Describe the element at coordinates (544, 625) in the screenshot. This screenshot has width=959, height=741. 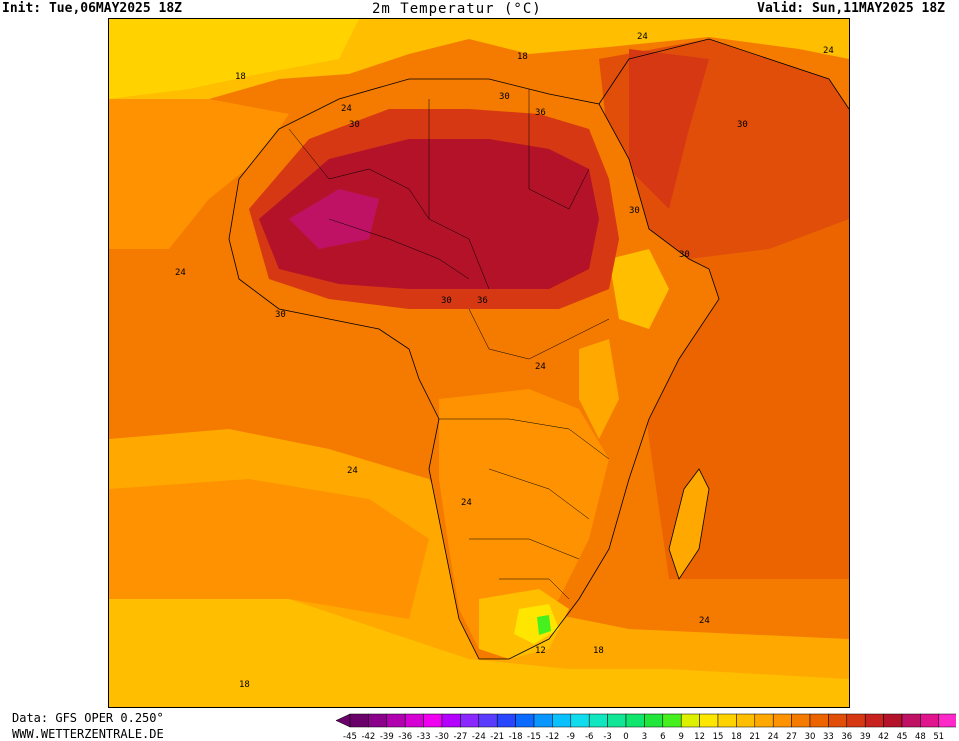
I see `zone-lesotho-cold` at that location.